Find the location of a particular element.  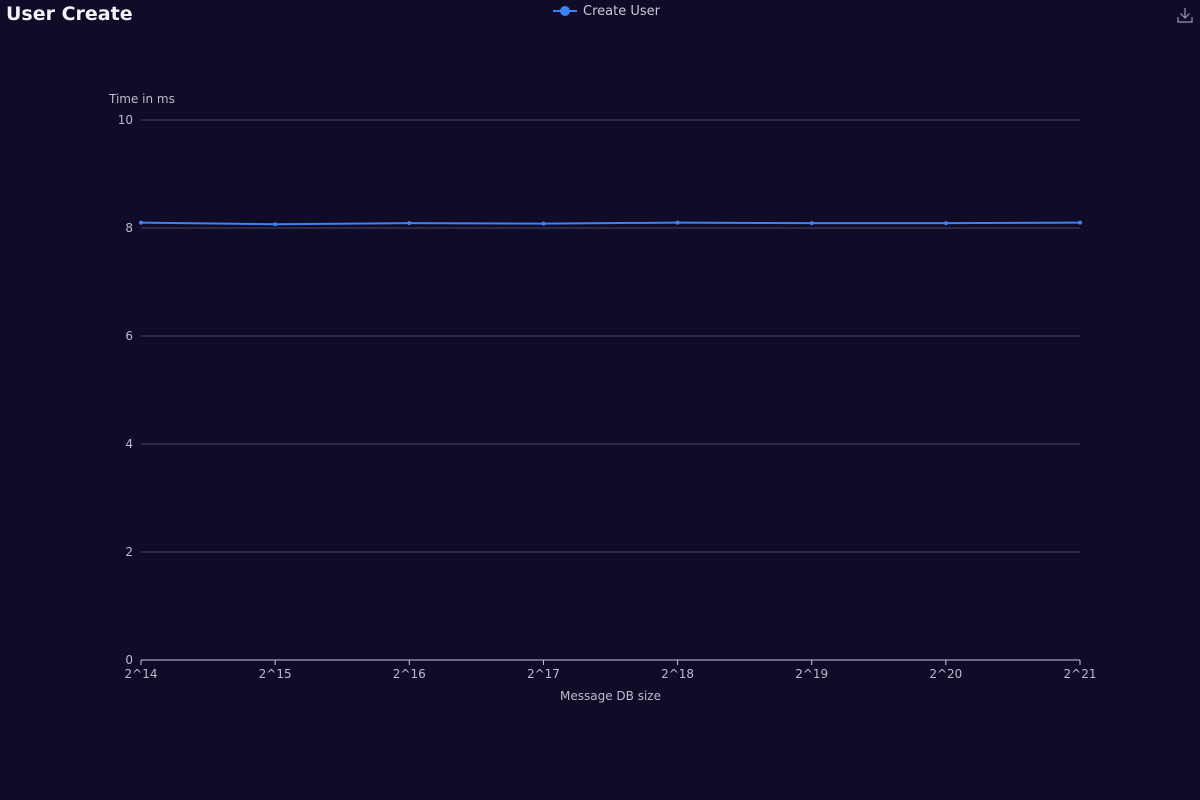

x-tick-label: 2^20 is located at coordinates (945, 674).